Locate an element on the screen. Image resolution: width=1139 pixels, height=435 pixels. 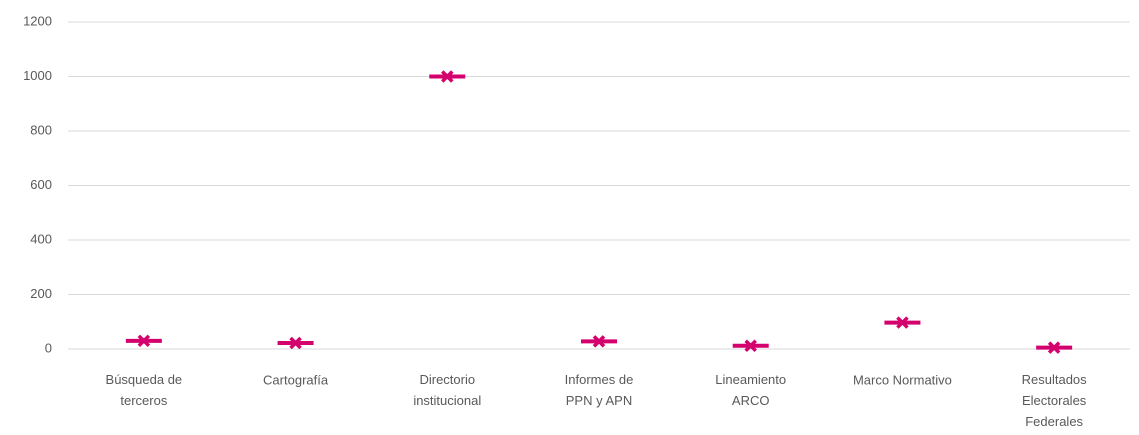
x-tick-label: Búsqueda de terceros is located at coordinates (144, 390).